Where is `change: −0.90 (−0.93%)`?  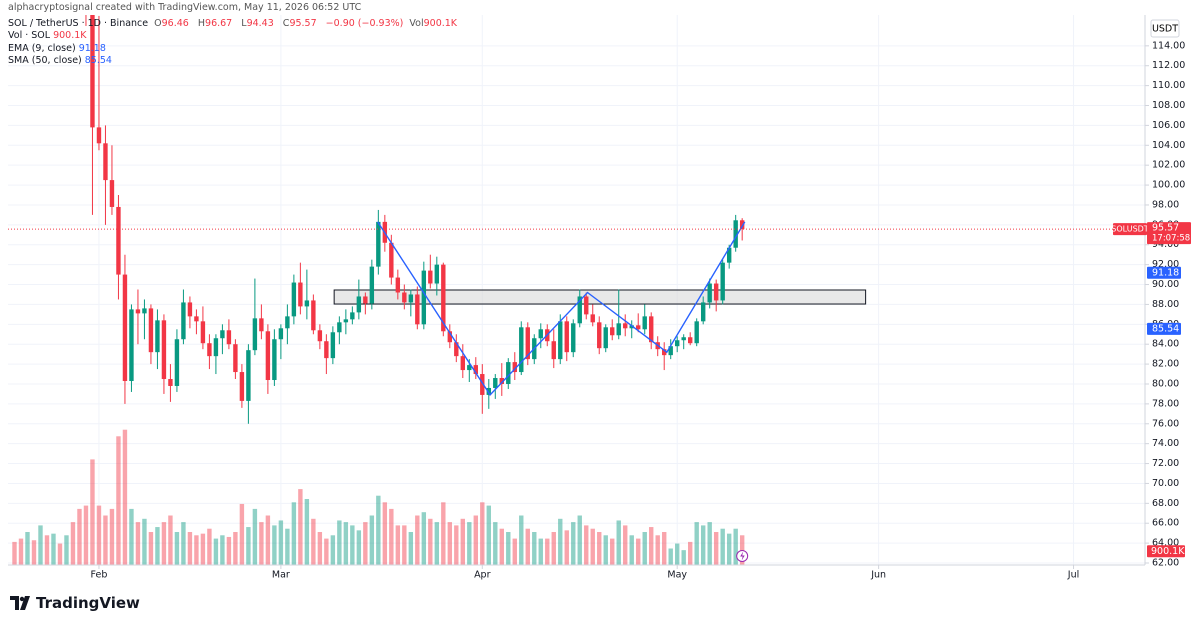
change: −0.90 (−0.93%) is located at coordinates (364, 23).